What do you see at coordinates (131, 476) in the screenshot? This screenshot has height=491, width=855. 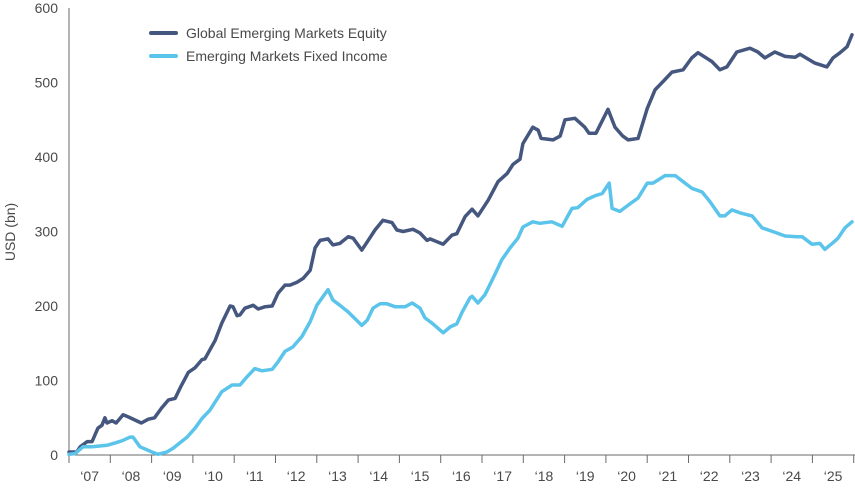 I see `x-tick-label: ‘08` at bounding box center [131, 476].